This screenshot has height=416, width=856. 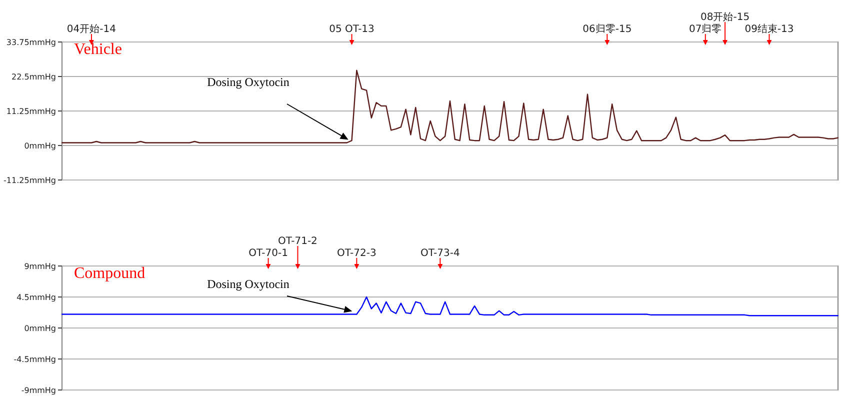 What do you see at coordinates (298, 241) in the screenshot?
I see `x-tick-label: OT-71-2` at bounding box center [298, 241].